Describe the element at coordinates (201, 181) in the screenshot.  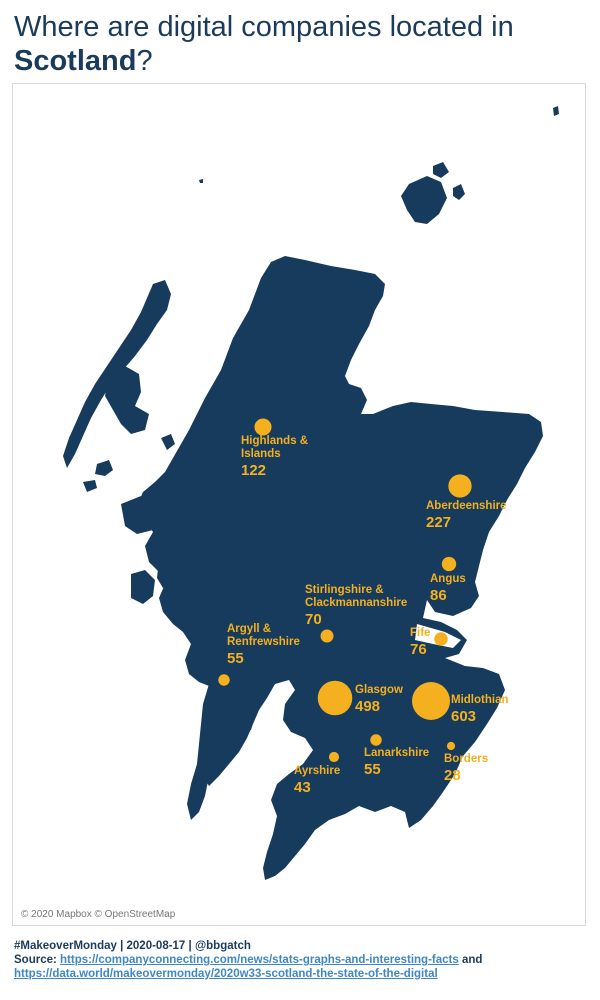
I see `island-speck` at that location.